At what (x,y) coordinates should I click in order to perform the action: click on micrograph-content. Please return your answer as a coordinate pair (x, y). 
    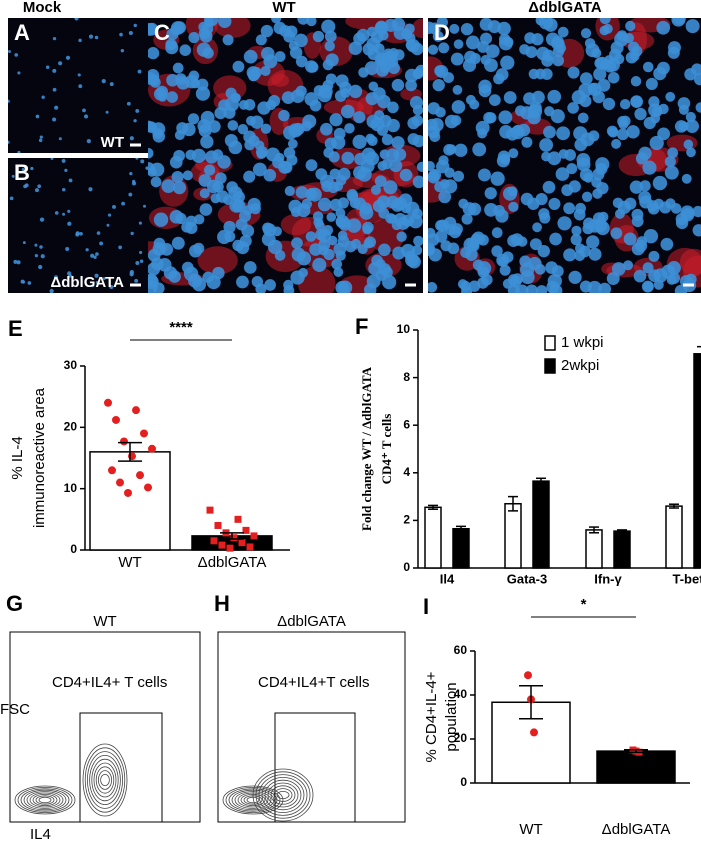
    Looking at the image, I should click on (75, 85).